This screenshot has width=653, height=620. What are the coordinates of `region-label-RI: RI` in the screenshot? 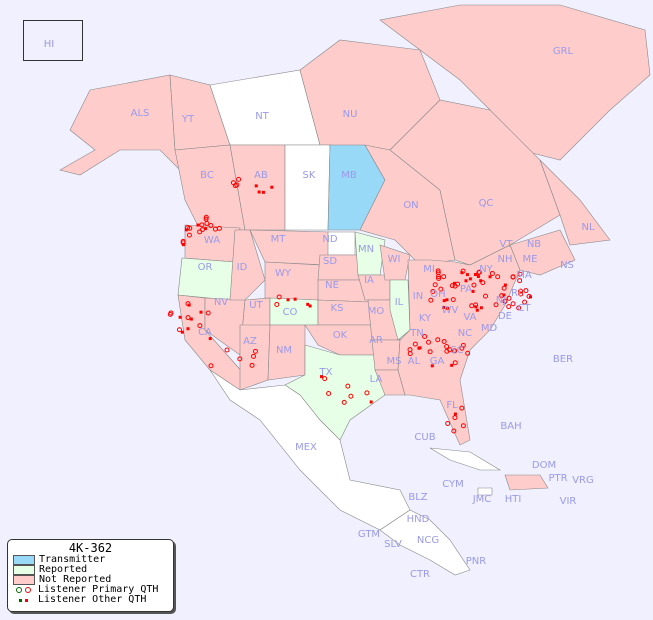 It's located at (516, 293).